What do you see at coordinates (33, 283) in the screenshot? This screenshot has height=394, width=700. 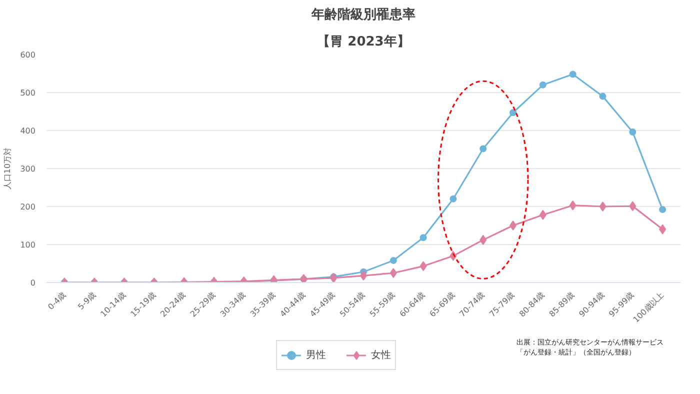 I see `y-tick-label: 0` at bounding box center [33, 283].